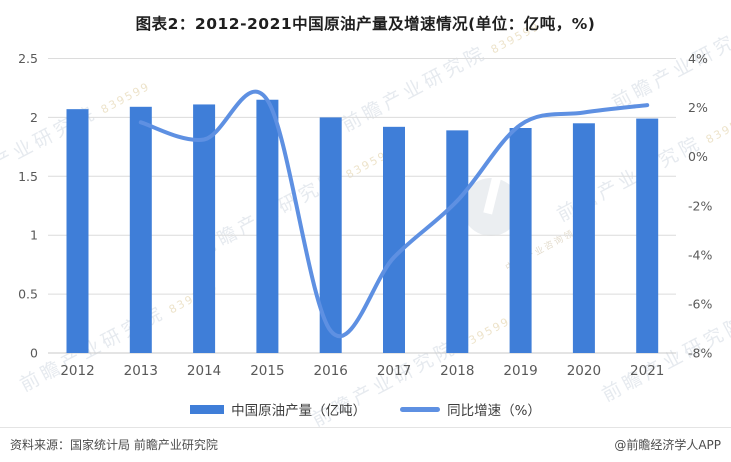  What do you see at coordinates (267, 371) in the screenshot?
I see `x-axis-label-2015: 2015` at bounding box center [267, 371].